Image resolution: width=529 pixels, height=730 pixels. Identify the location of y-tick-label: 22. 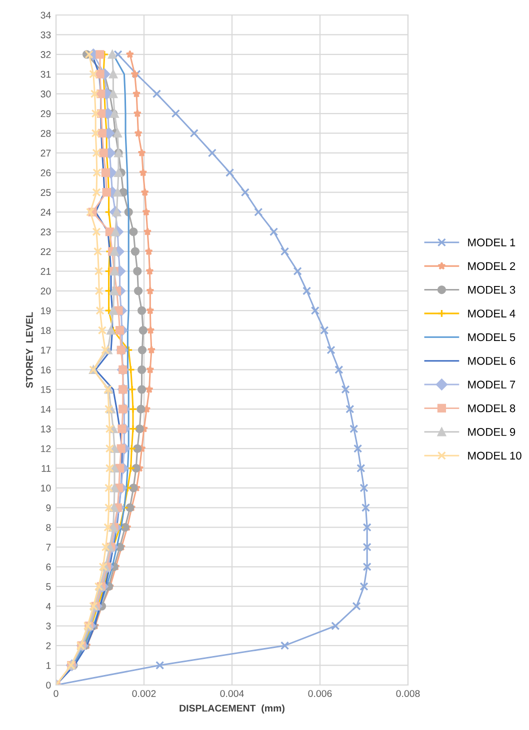
(45, 251).